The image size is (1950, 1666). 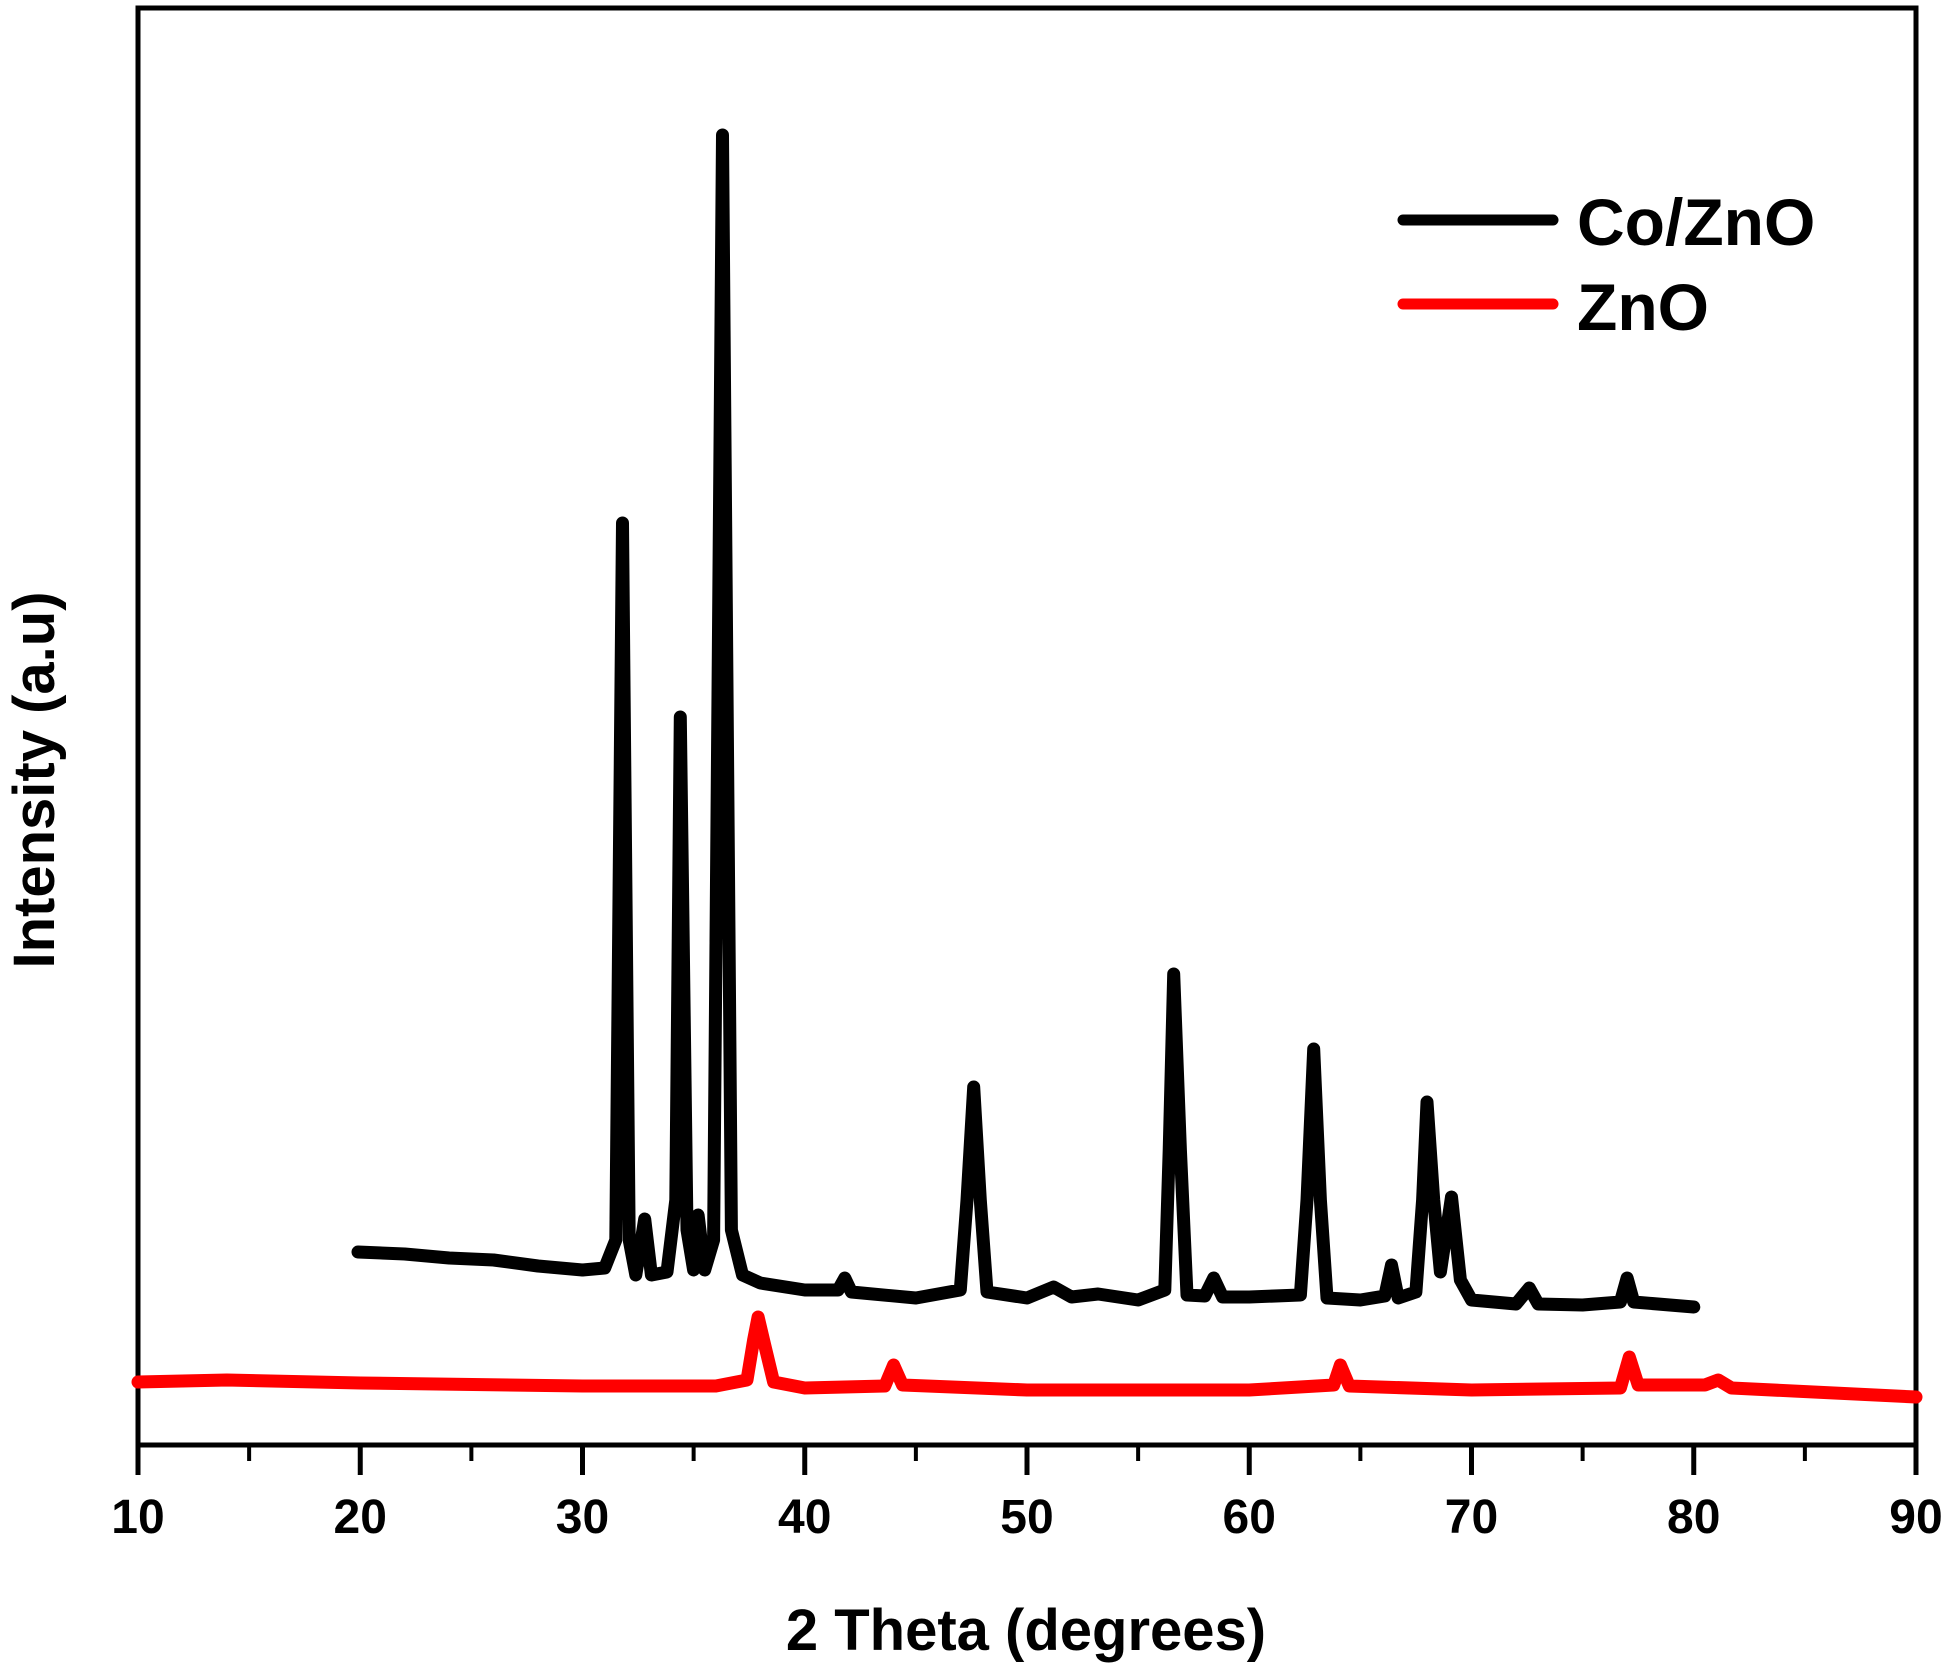 I want to click on x-tick-label: 80, so click(x=1693, y=1517).